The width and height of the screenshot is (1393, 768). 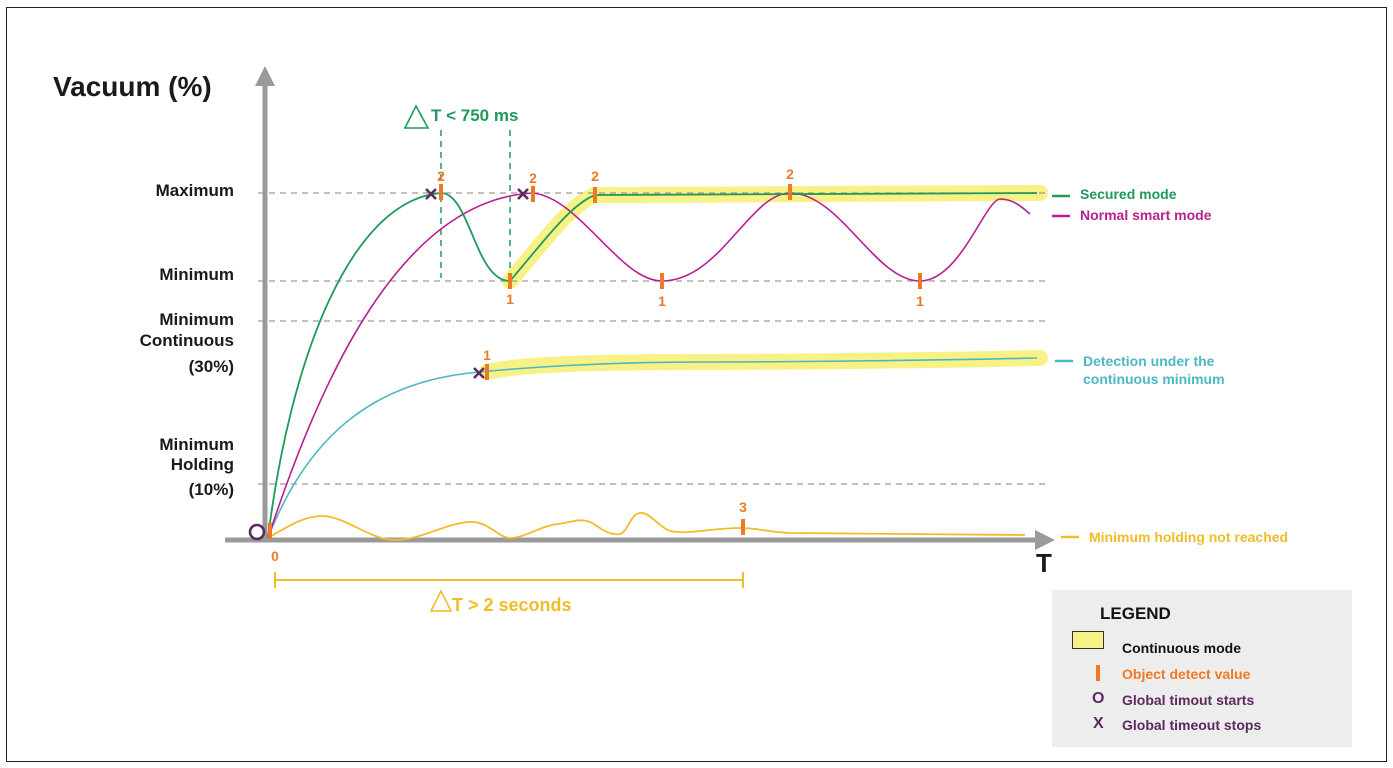 What do you see at coordinates (1192, 725) in the screenshot?
I see `legend-timeout-stop-label: Global timeout stops` at bounding box center [1192, 725].